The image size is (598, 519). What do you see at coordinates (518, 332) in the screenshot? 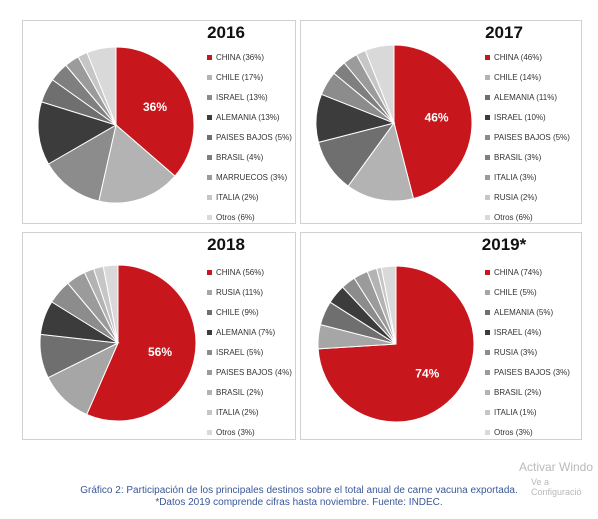
I see `legend-label: ISRAEL (4%)` at bounding box center [518, 332].